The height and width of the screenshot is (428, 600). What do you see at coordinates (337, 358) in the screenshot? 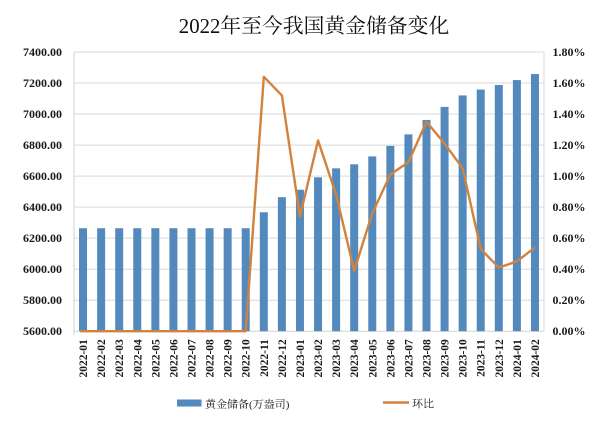
I see `svg-text: 2023-03` at bounding box center [337, 358].